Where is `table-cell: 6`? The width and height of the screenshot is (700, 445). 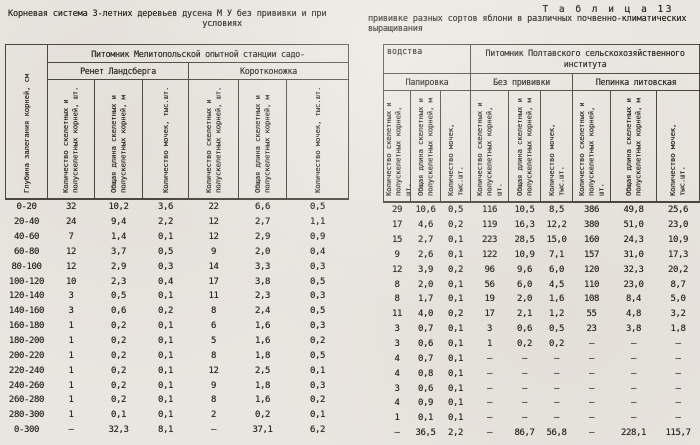 table-cell: 6 is located at coordinates (213, 326).